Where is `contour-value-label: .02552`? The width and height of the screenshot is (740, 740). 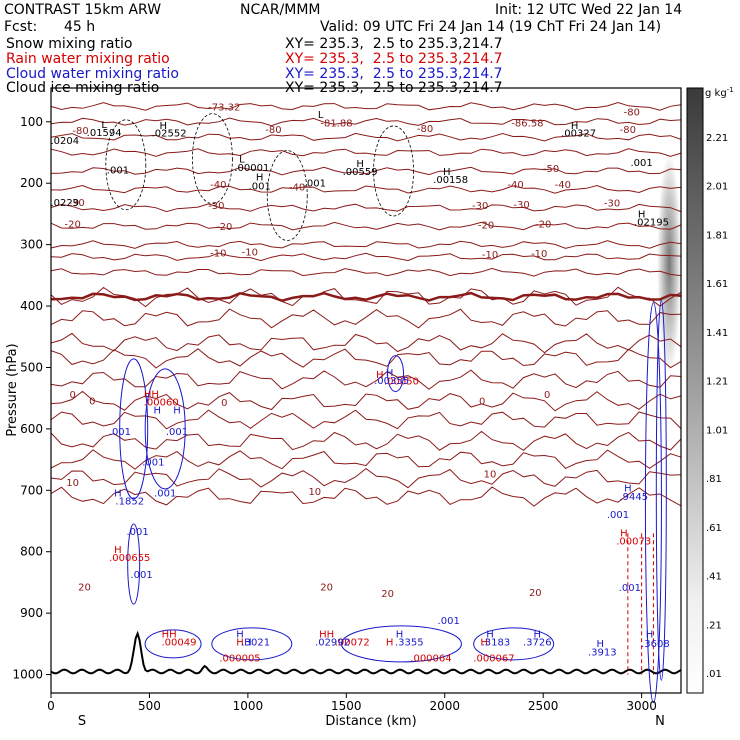
contour-value-label: .02552 is located at coordinates (169, 134).